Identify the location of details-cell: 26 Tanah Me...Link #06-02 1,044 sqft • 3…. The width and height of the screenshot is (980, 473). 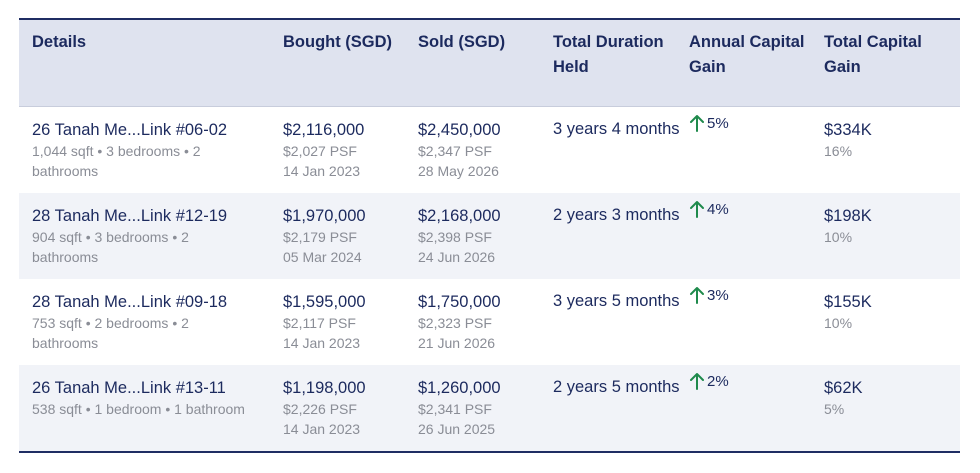
(151, 150).